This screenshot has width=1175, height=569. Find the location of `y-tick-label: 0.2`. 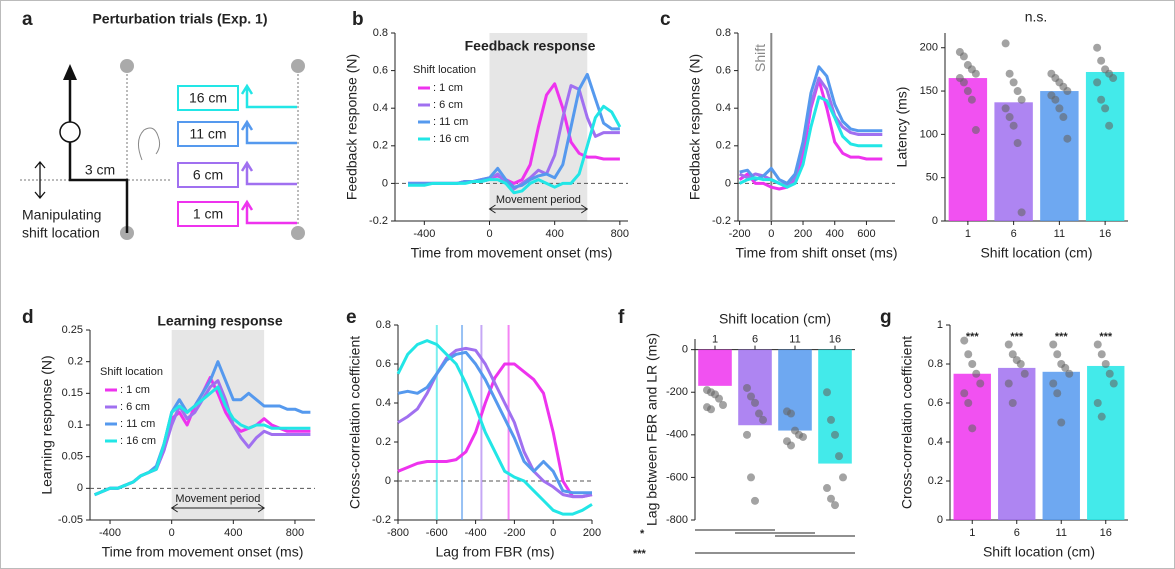

y-tick-label: 0.2 is located at coordinates (935, 481).